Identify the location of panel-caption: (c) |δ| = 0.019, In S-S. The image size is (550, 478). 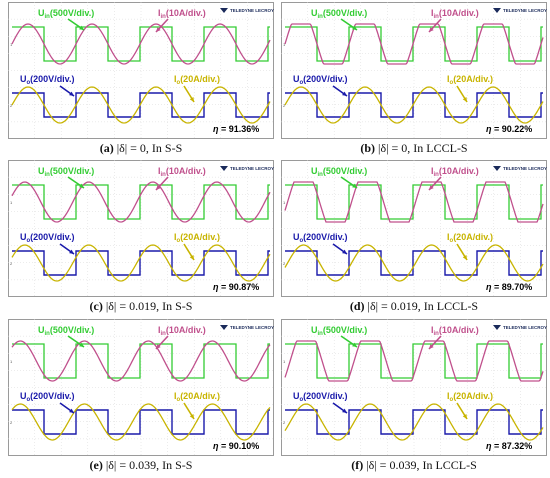
(141, 306).